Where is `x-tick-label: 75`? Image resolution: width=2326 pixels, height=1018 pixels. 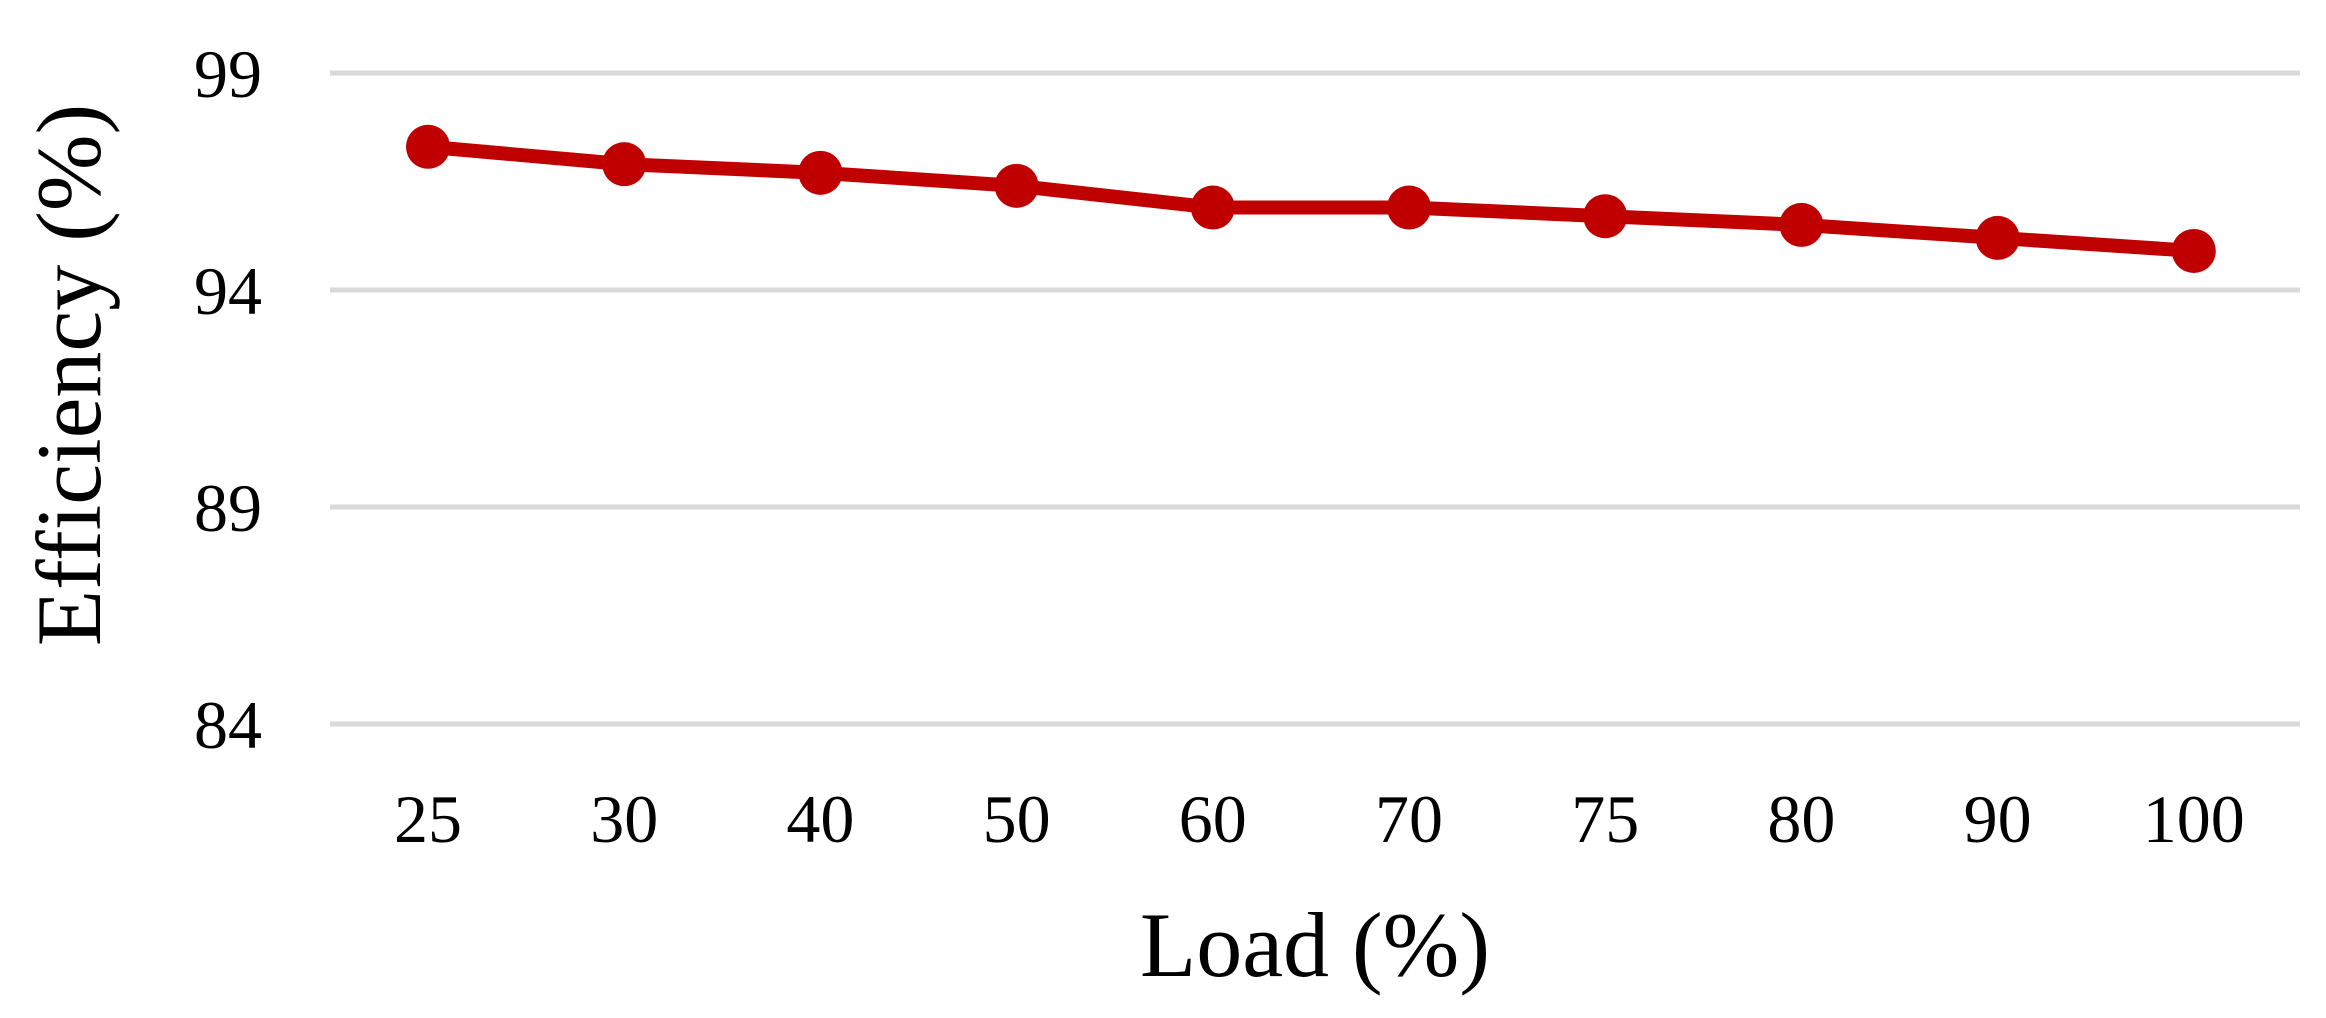
x-tick-label: 75 is located at coordinates (1605, 819).